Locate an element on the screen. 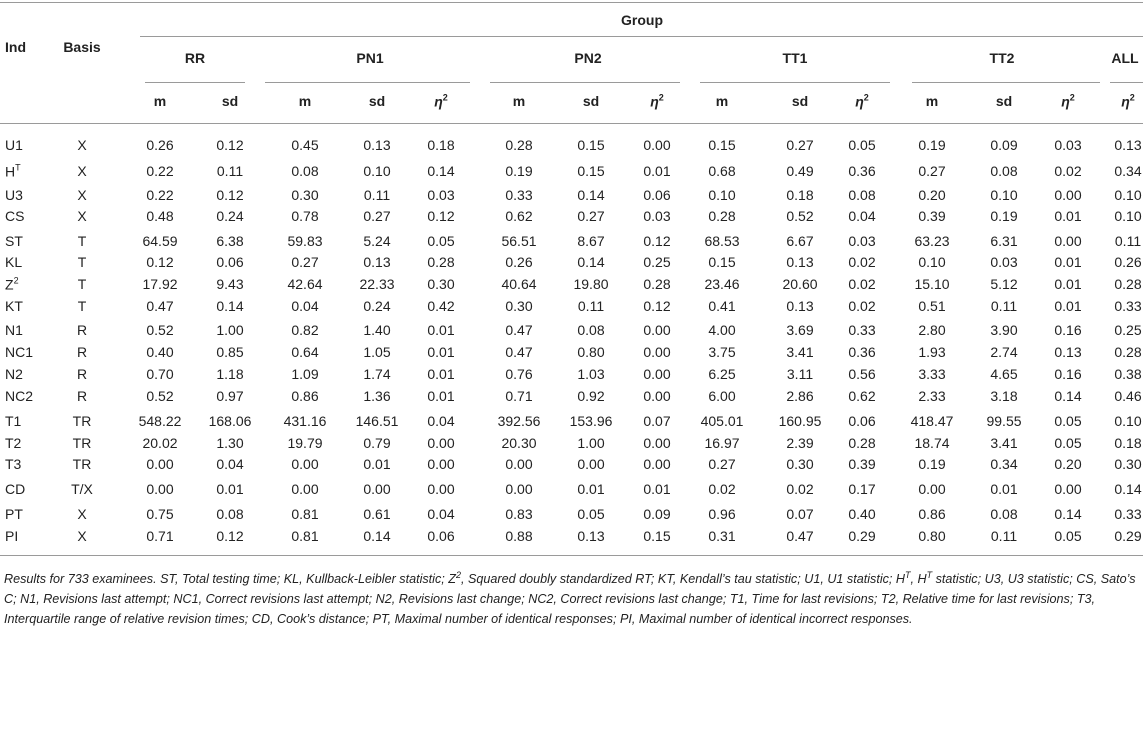 Image resolution: width=1143 pixels, height=732 pixels. row-label: CS is located at coordinates (15, 216).